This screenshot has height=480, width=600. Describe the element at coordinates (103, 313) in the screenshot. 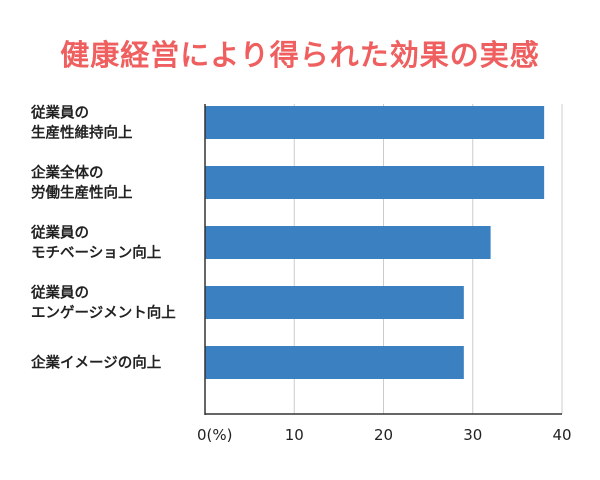

I see `category-label: エンゲージメント向上` at that location.